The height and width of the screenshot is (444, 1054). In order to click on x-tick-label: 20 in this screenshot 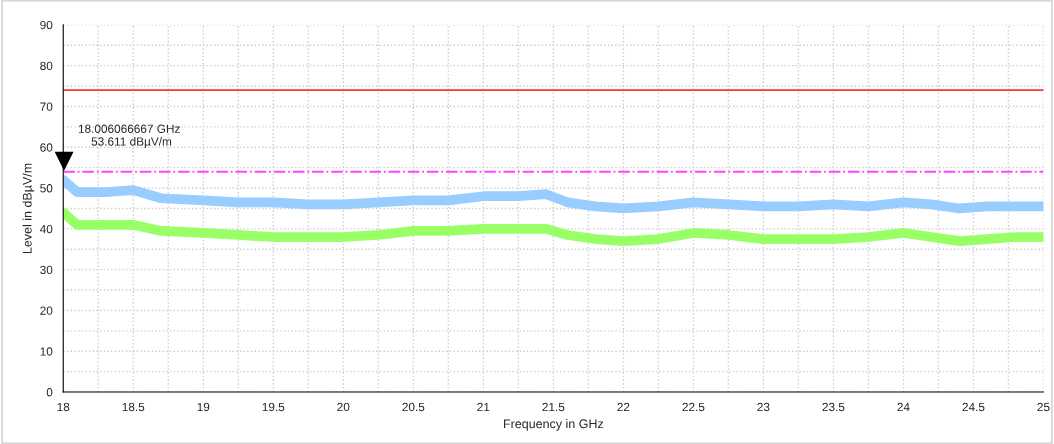, I will do `click(343, 407)`.